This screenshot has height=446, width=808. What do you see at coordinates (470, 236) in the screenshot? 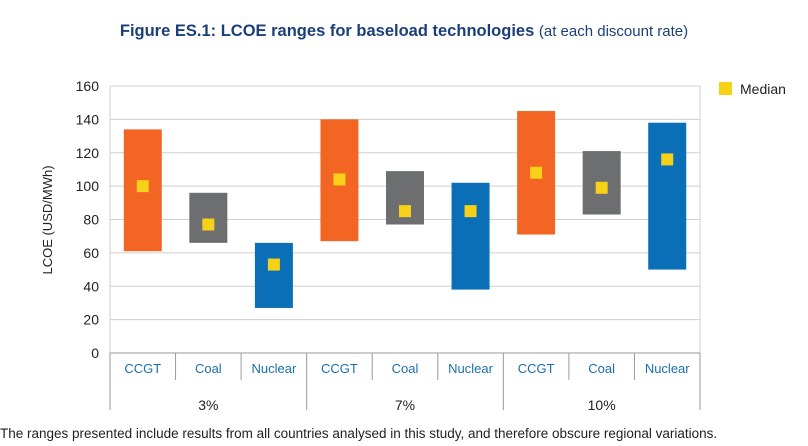
I see `range-bar-nuclear-7pct` at bounding box center [470, 236].